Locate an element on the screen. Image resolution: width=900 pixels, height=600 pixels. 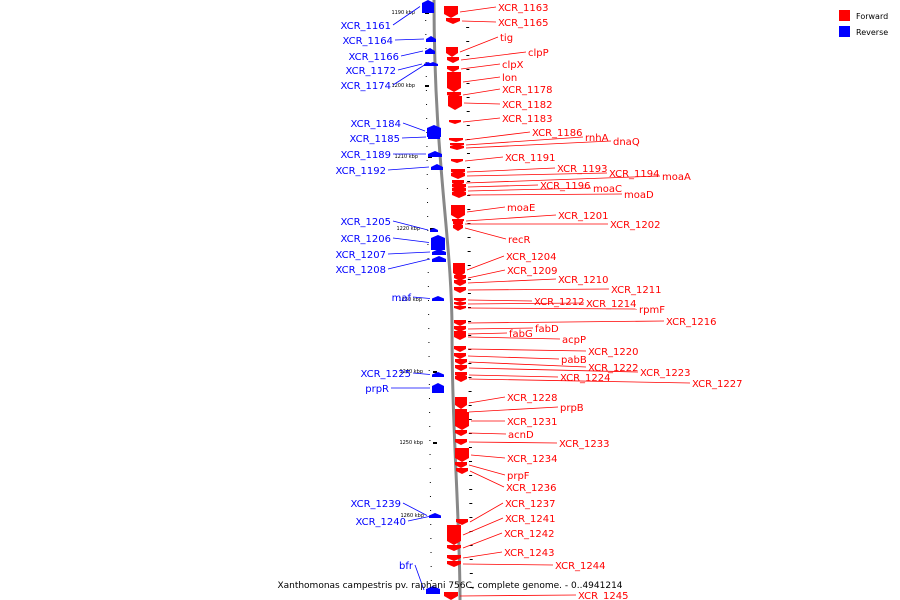
scale-tick-label: 1190 kbp is located at coordinates (403, 13).